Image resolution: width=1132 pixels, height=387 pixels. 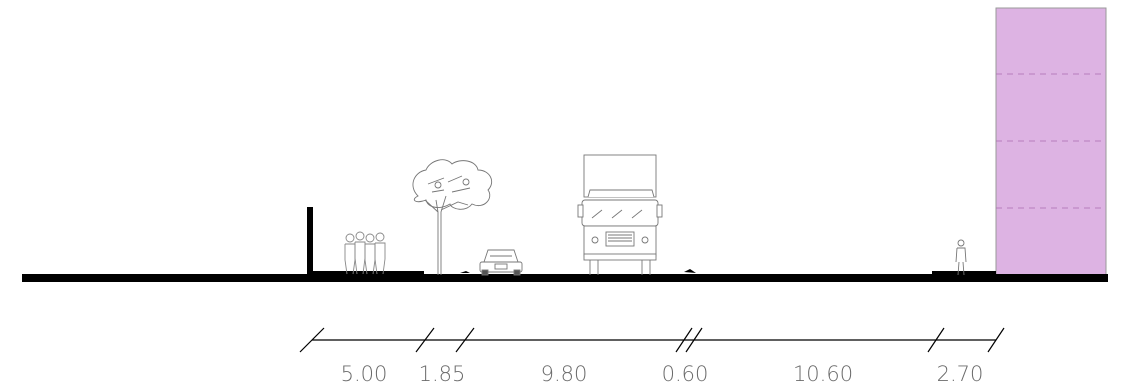 I want to click on dimension-label: 5.00, so click(x=364, y=374).